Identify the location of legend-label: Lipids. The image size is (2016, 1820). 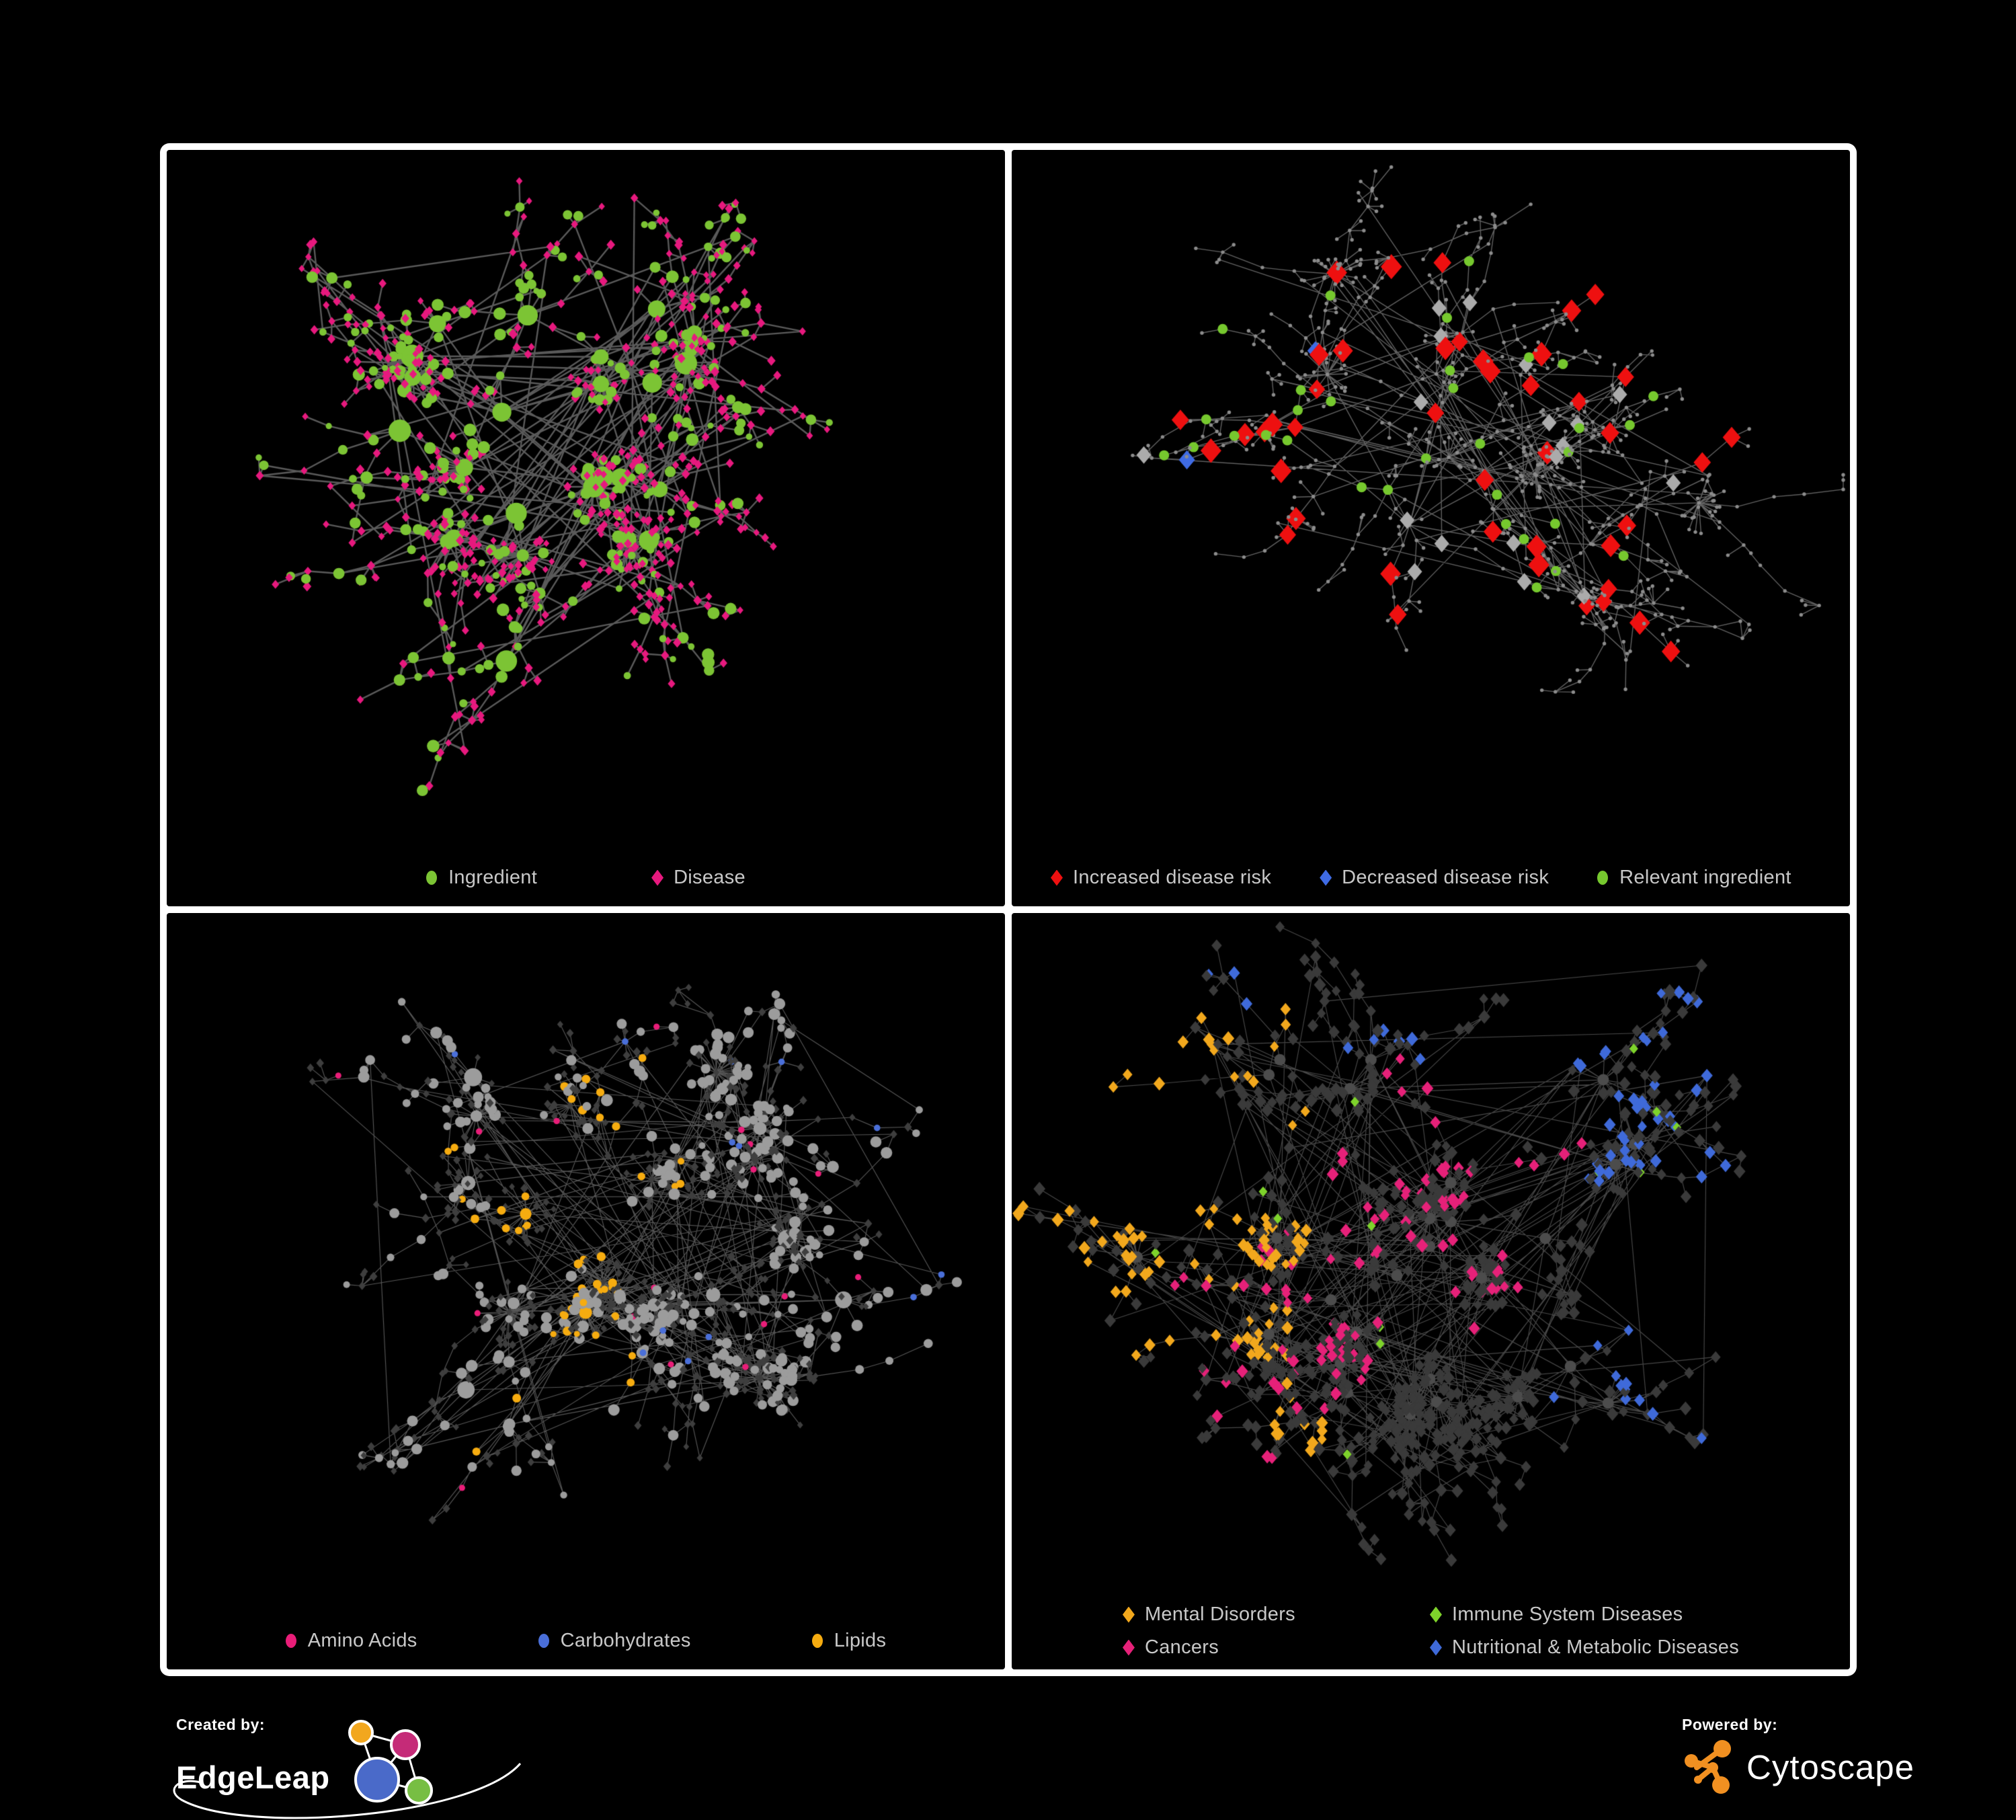
(860, 1640).